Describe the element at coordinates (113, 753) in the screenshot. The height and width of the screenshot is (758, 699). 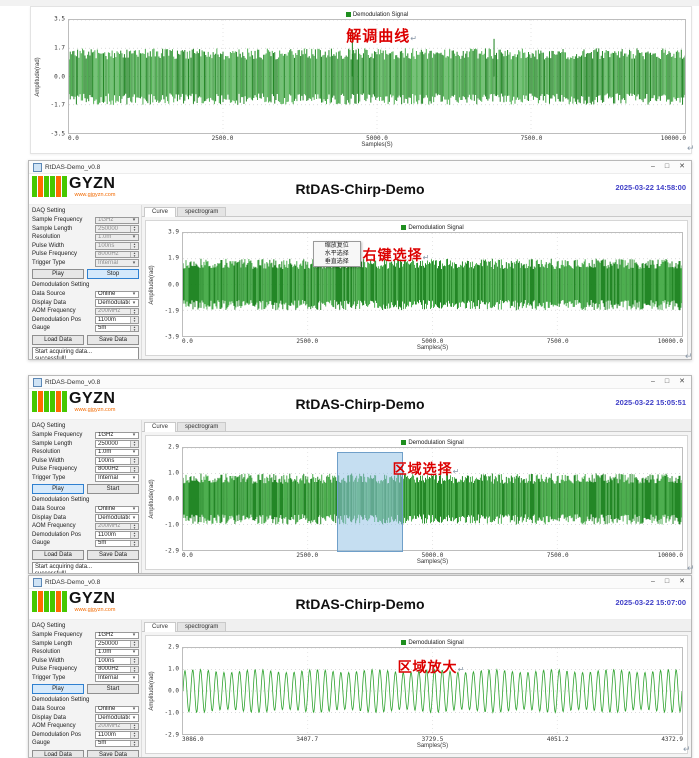
I see `save-data-button: Save Data` at that location.